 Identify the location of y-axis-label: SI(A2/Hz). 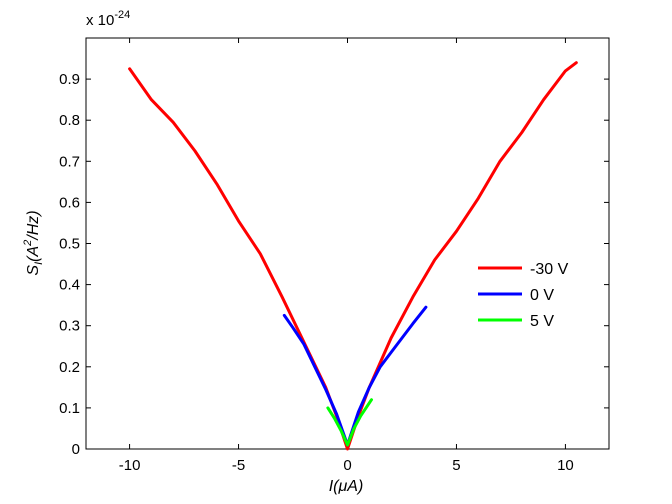
(33, 242).